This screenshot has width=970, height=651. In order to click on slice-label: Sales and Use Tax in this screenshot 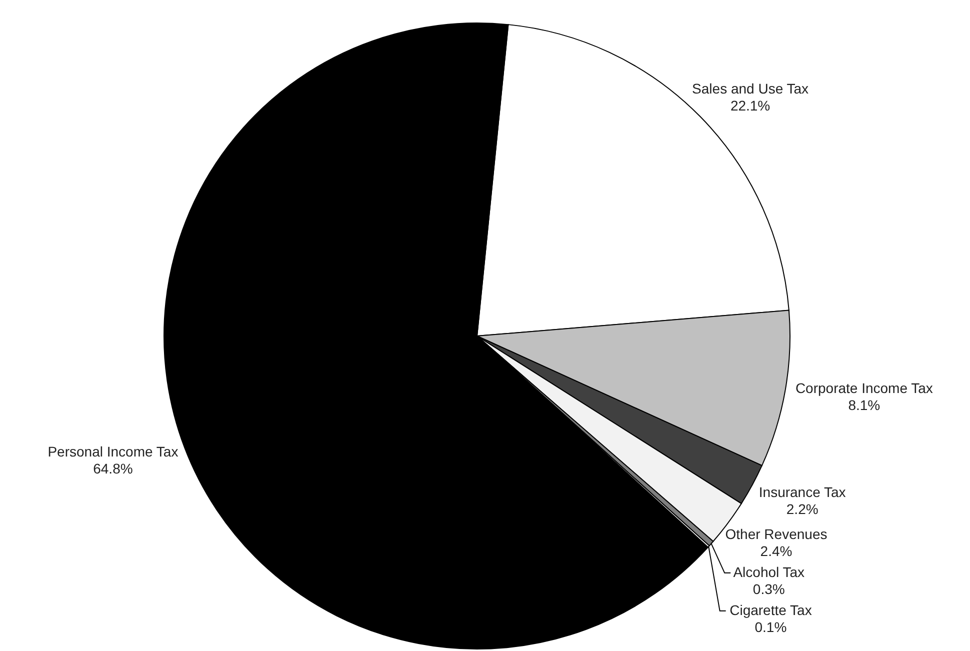, I will do `click(750, 88)`.